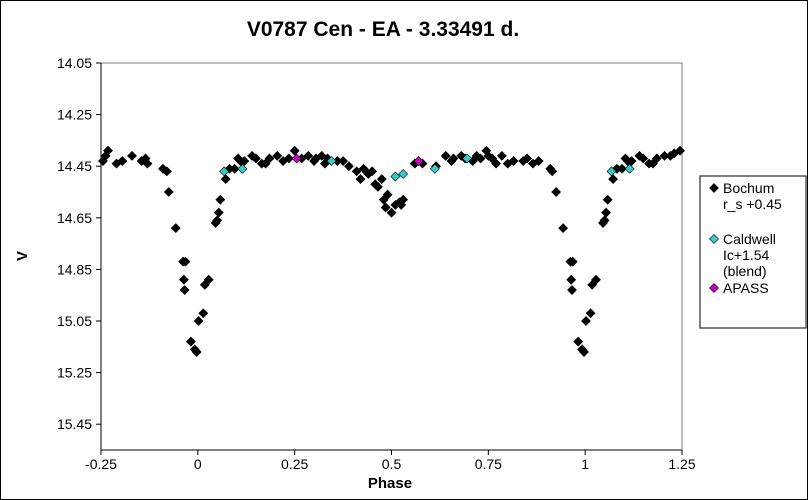 The height and width of the screenshot is (500, 808). Describe the element at coordinates (294, 464) in the screenshot. I see `x-tick-label: 0.25` at that location.